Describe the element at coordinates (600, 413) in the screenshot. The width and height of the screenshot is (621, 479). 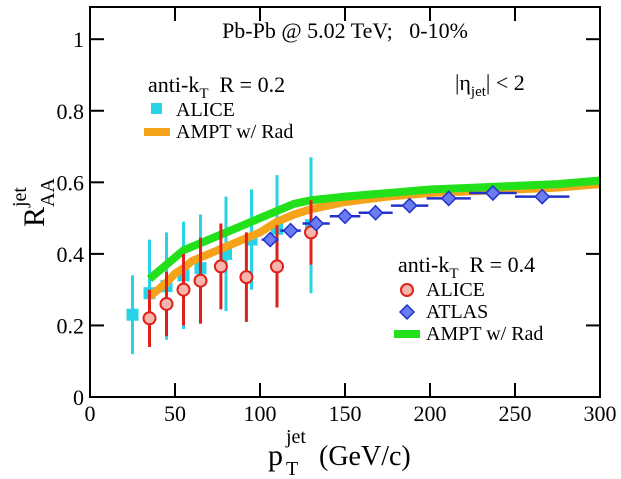
I see `x-tick-label: 300` at that location.